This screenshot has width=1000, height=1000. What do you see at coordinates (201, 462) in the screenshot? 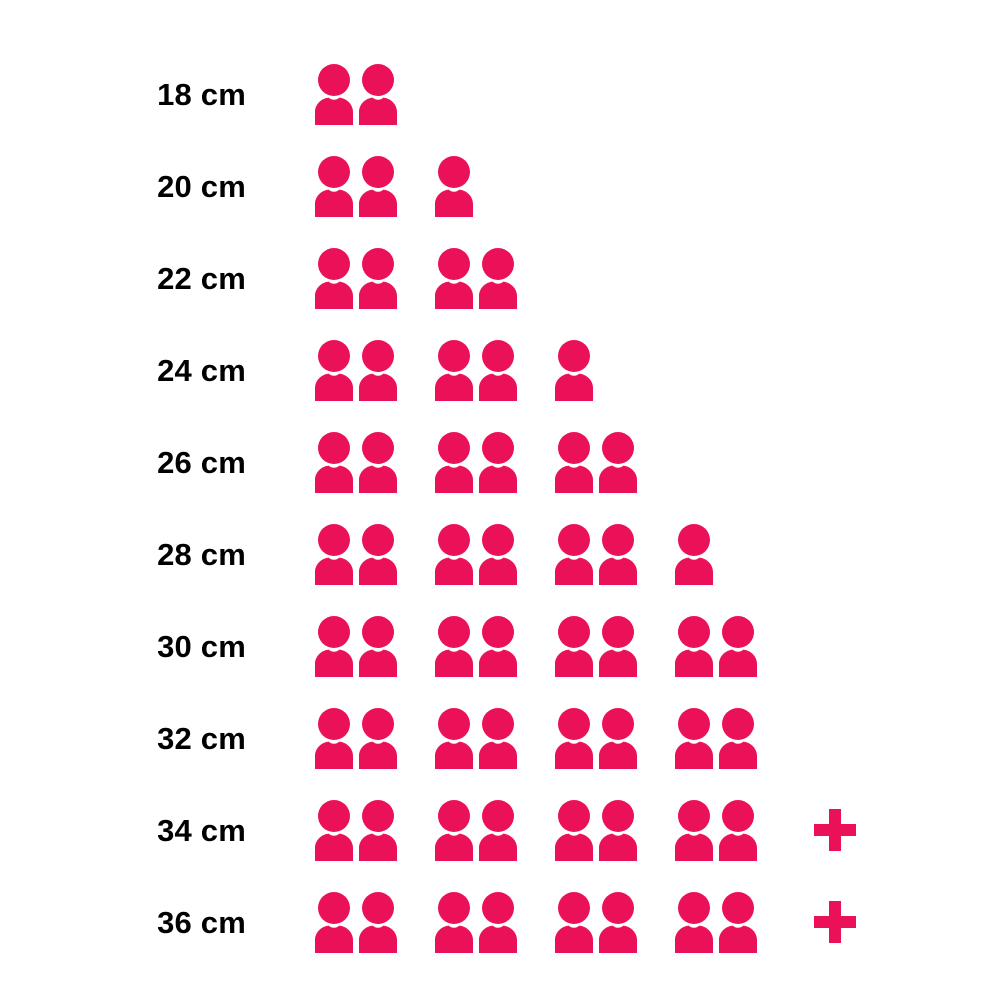
I see `row-label-26-cm: 26 cm` at bounding box center [201, 462].